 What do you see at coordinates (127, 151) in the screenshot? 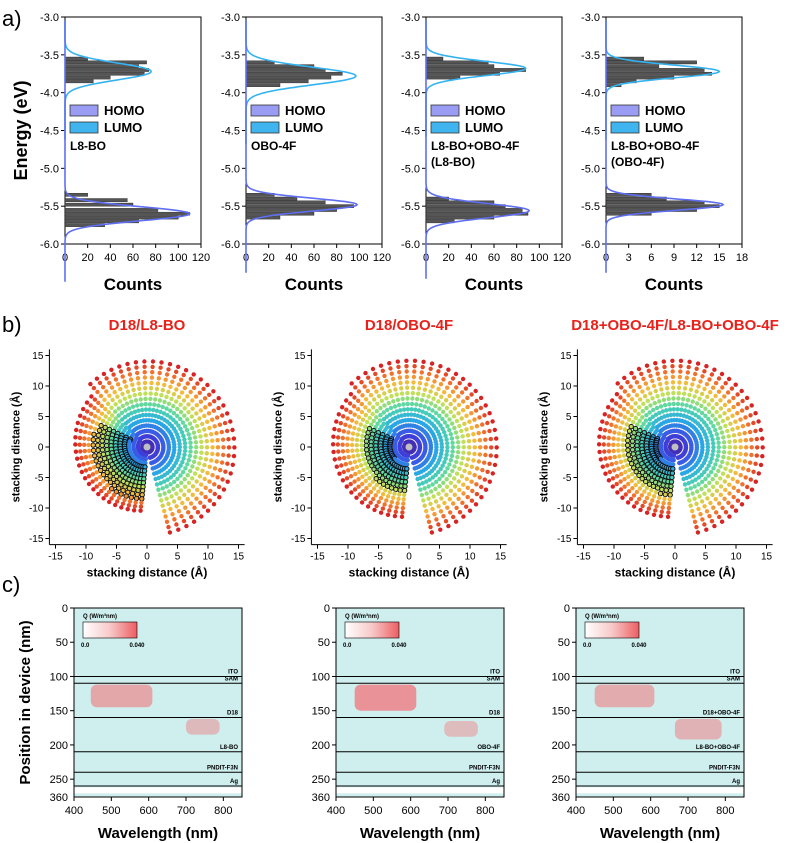
I see `gaussian-fit-homo` at bounding box center [127, 151].